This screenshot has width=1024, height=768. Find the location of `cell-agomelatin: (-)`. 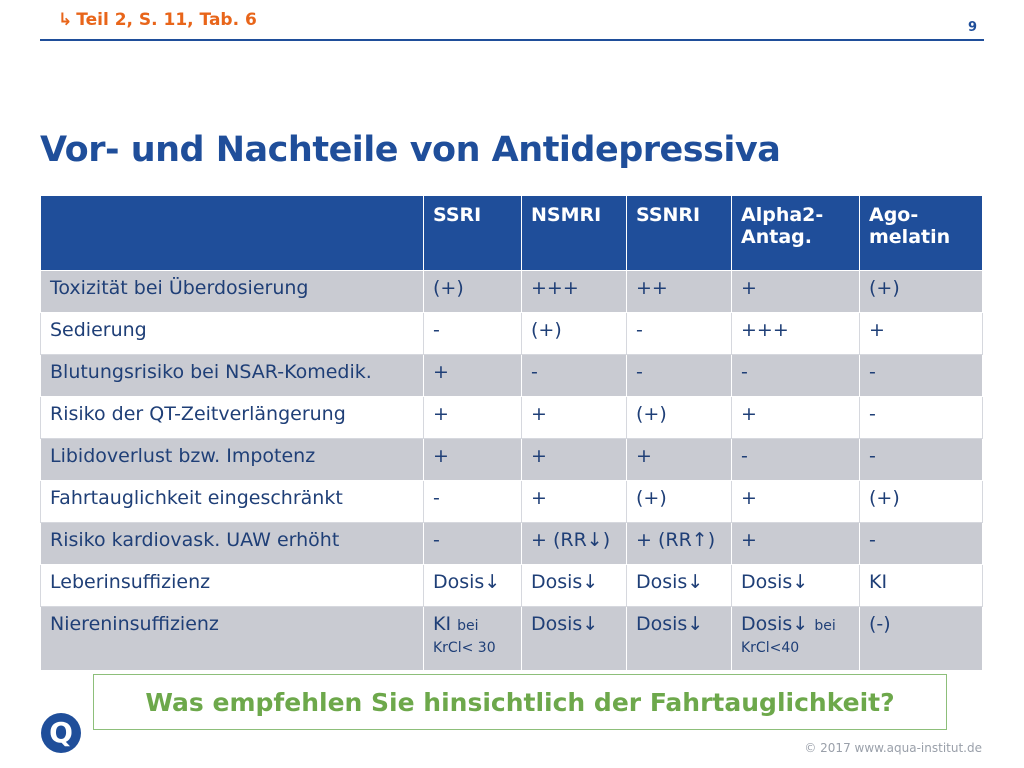

cell-agomelatin: (-) is located at coordinates (921, 638).